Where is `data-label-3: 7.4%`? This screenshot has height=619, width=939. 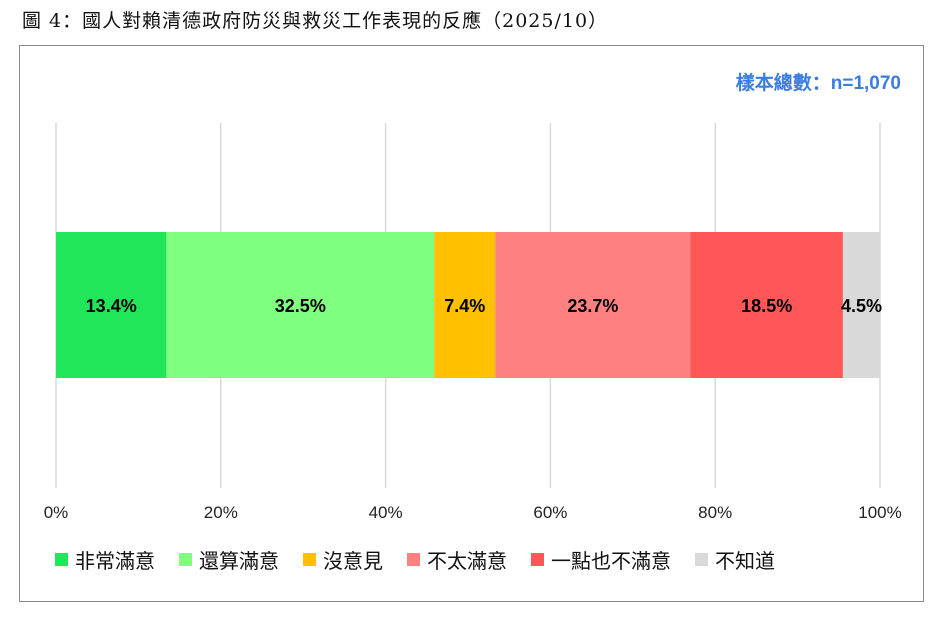
data-label-3: 7.4% is located at coordinates (464, 306).